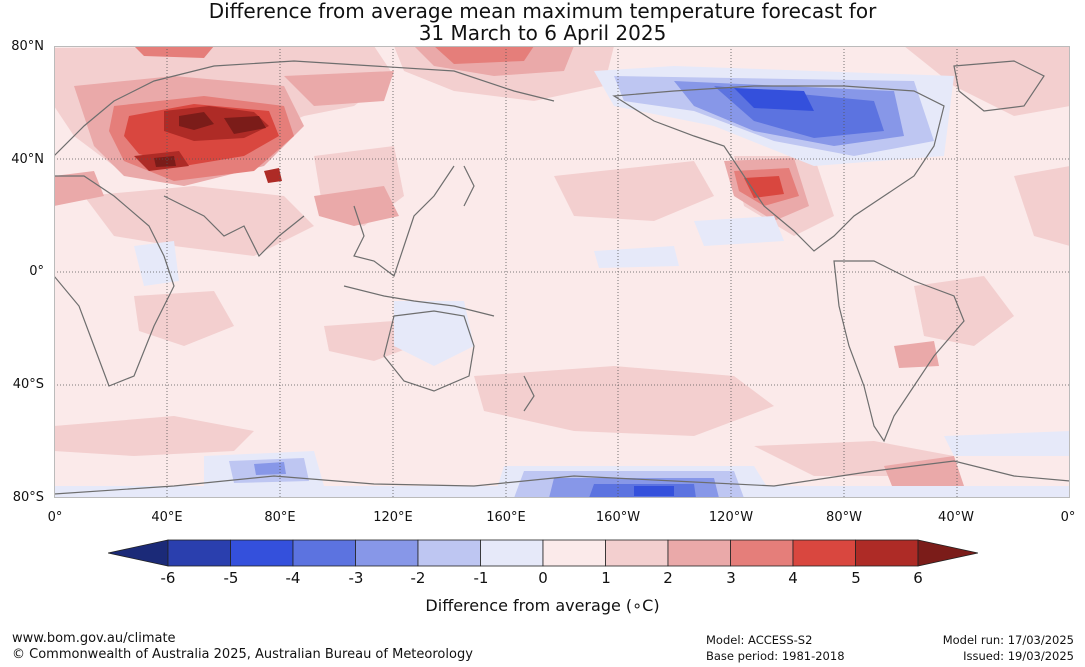  What do you see at coordinates (618, 517) in the screenshot?
I see `lon-label-160w: 160°W` at bounding box center [618, 517].